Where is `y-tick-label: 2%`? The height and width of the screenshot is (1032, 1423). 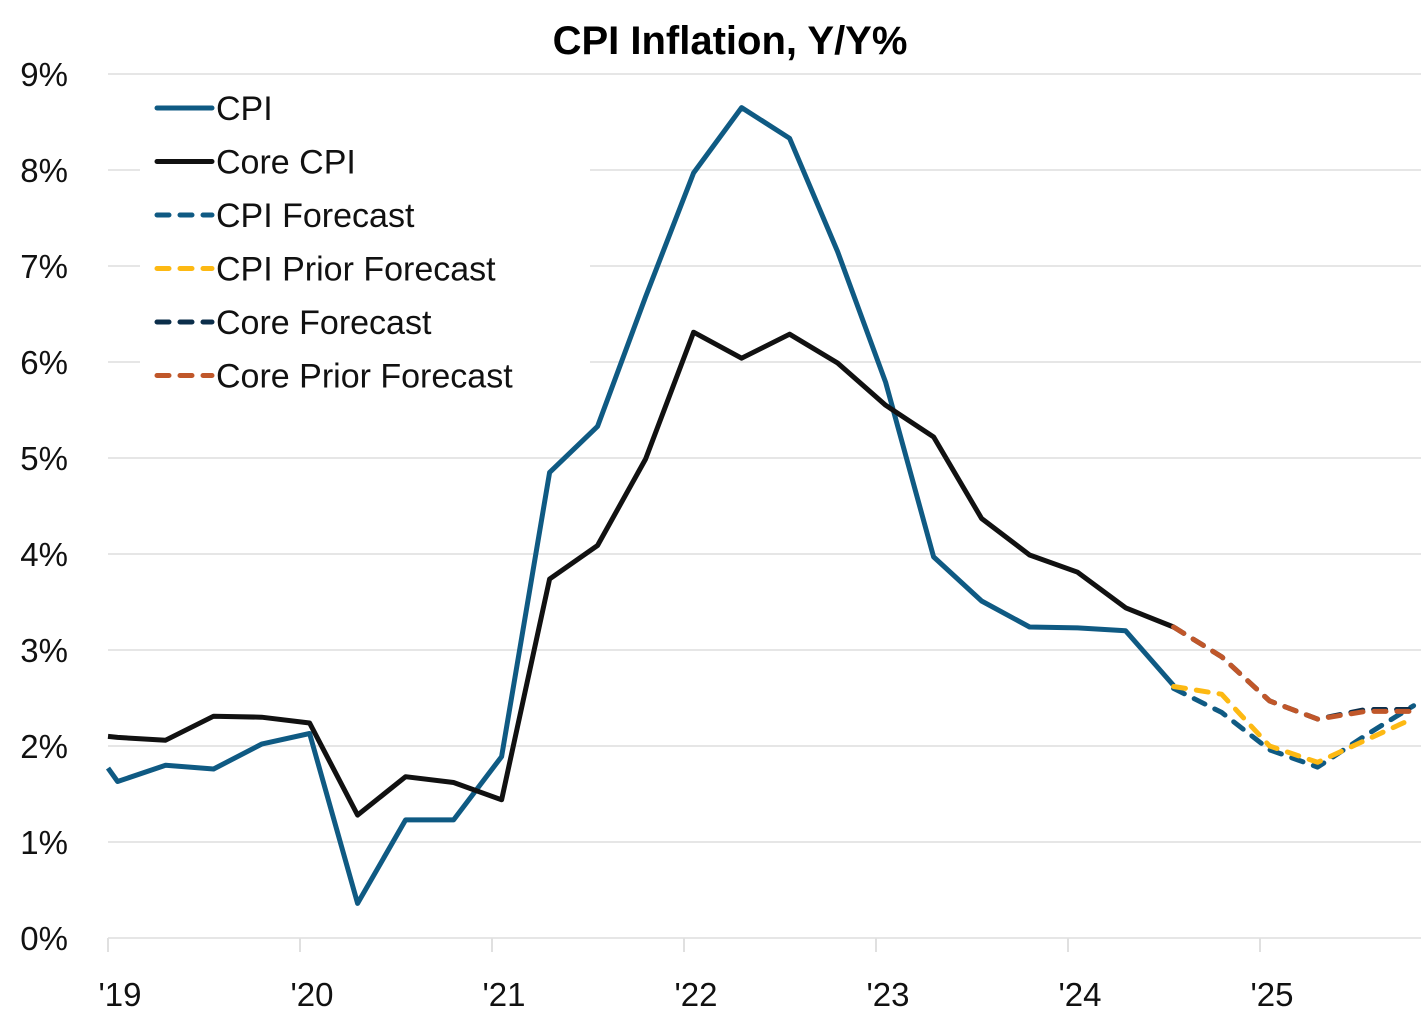 y-tick-label: 2% is located at coordinates (44, 746).